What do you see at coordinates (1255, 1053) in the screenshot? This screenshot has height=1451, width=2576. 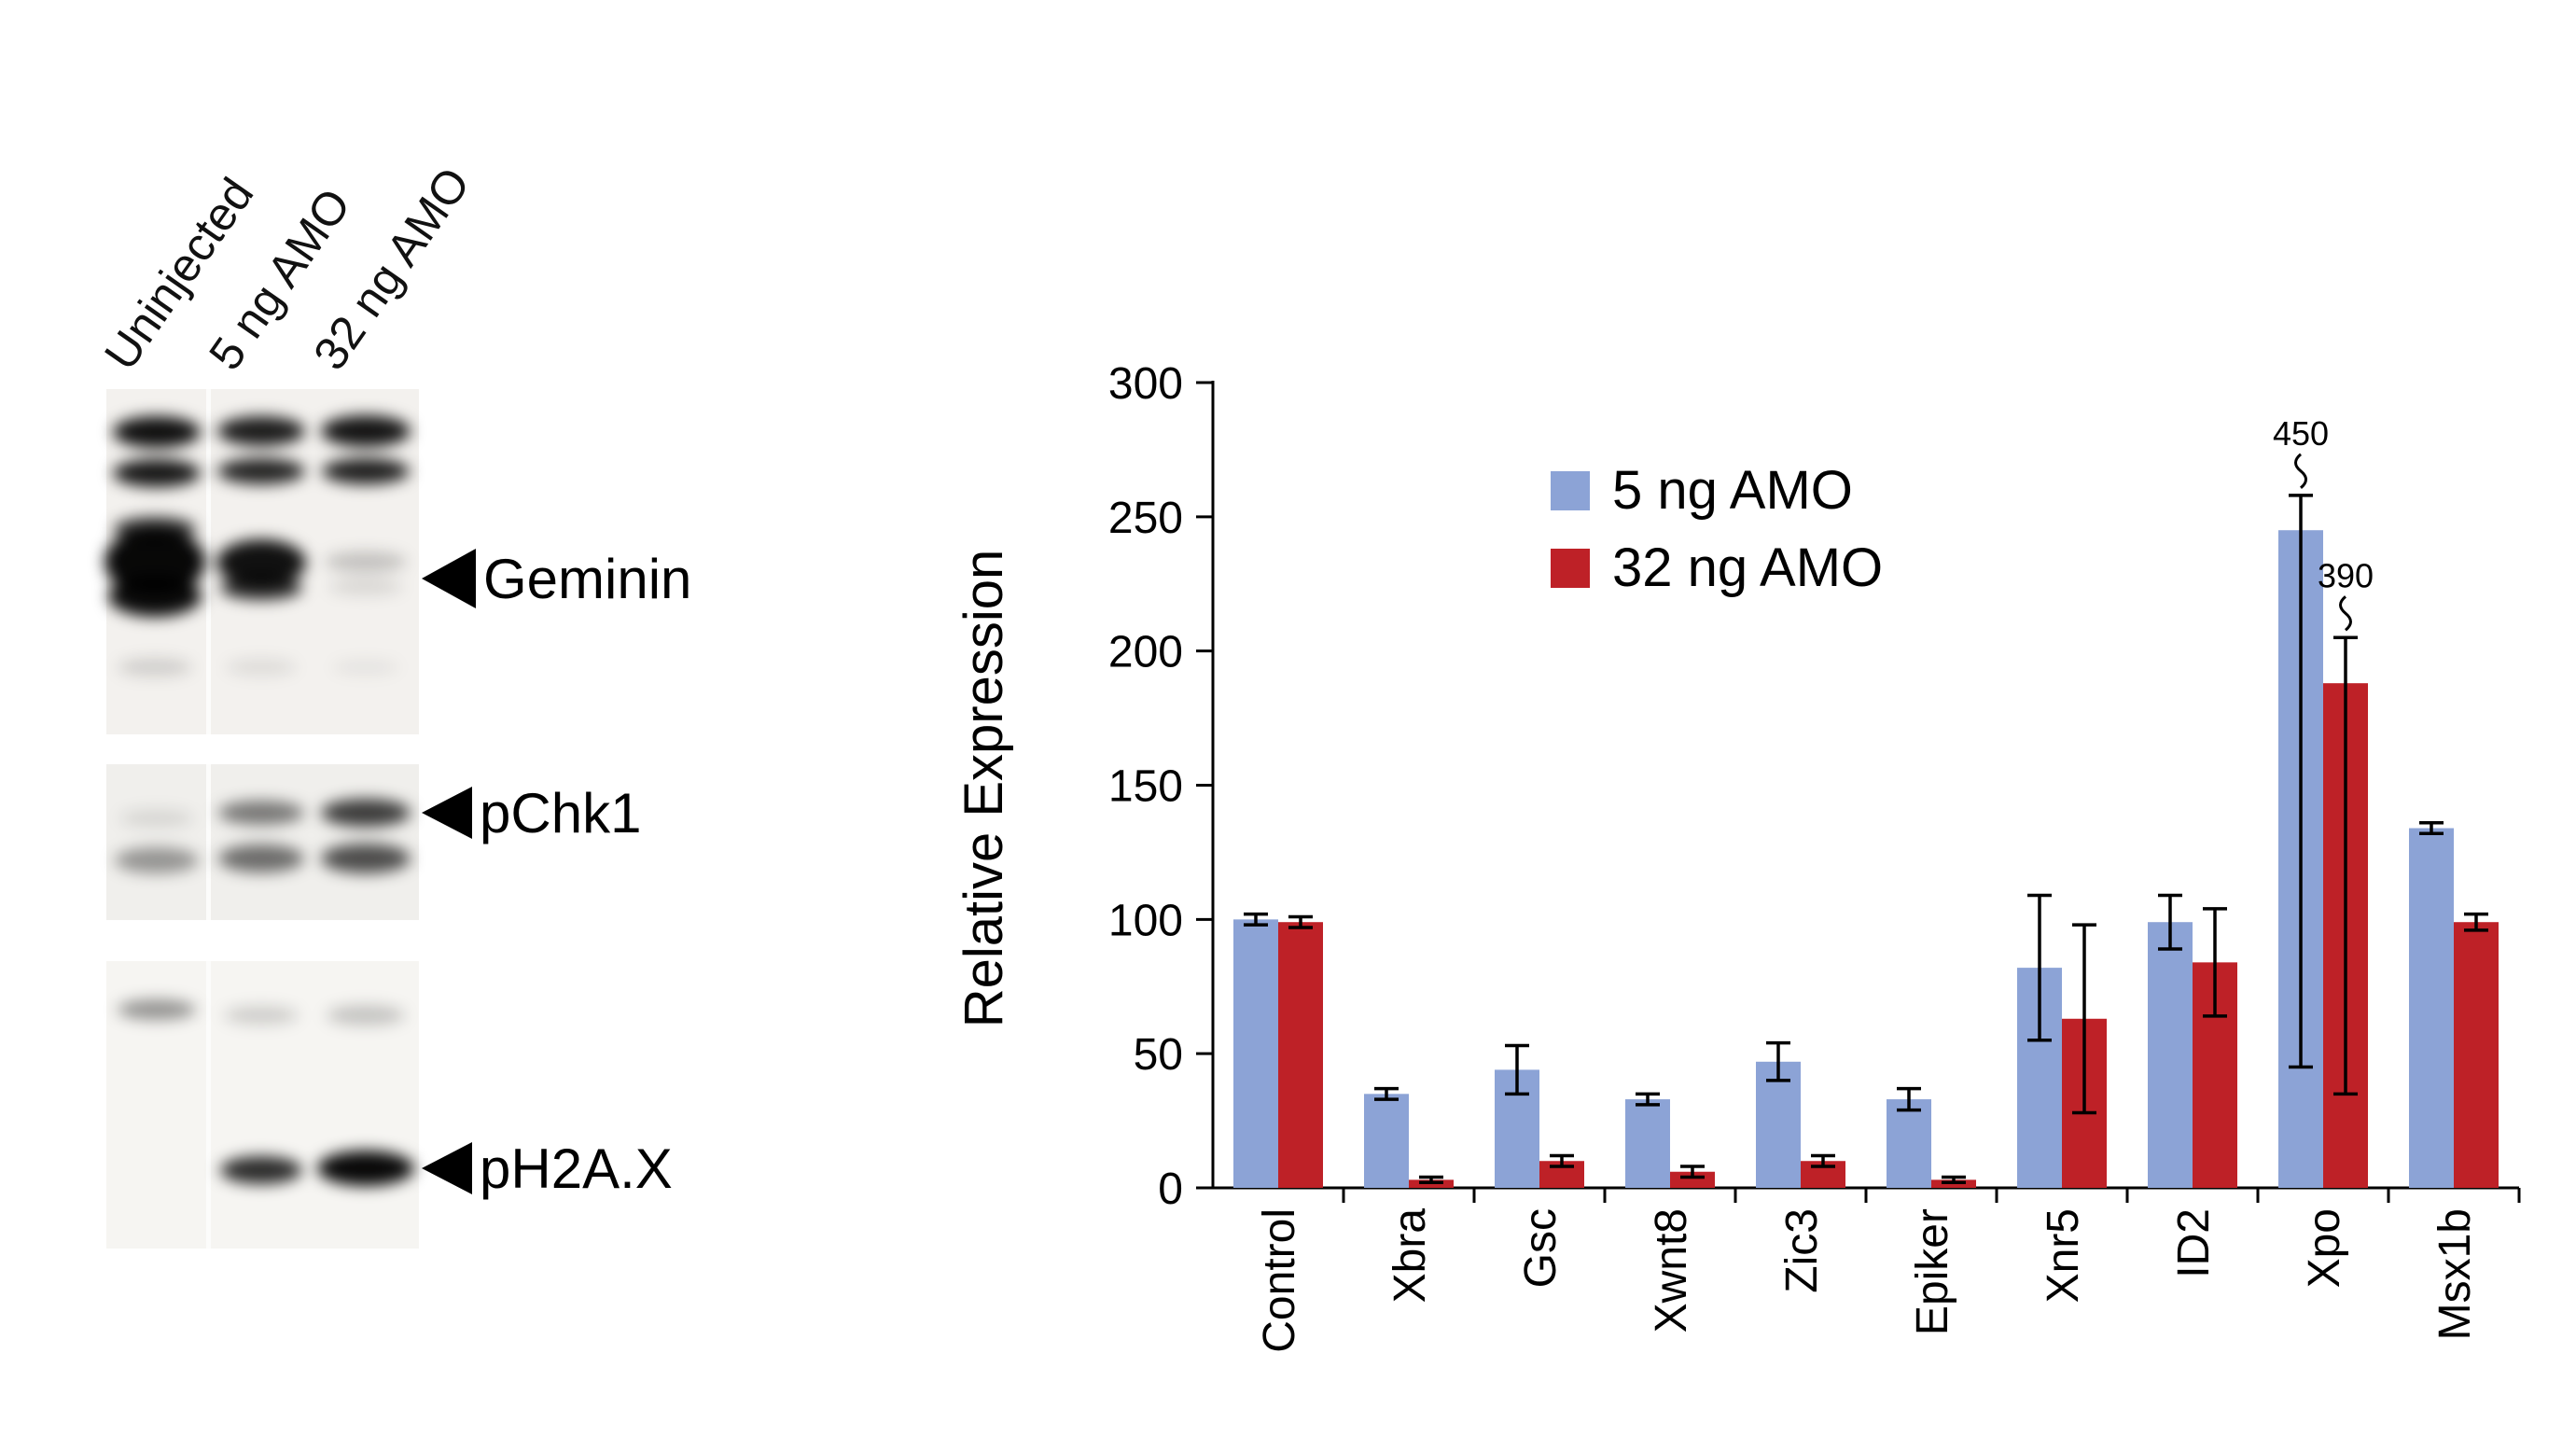 I see `bar-Control-series0` at bounding box center [1255, 1053].